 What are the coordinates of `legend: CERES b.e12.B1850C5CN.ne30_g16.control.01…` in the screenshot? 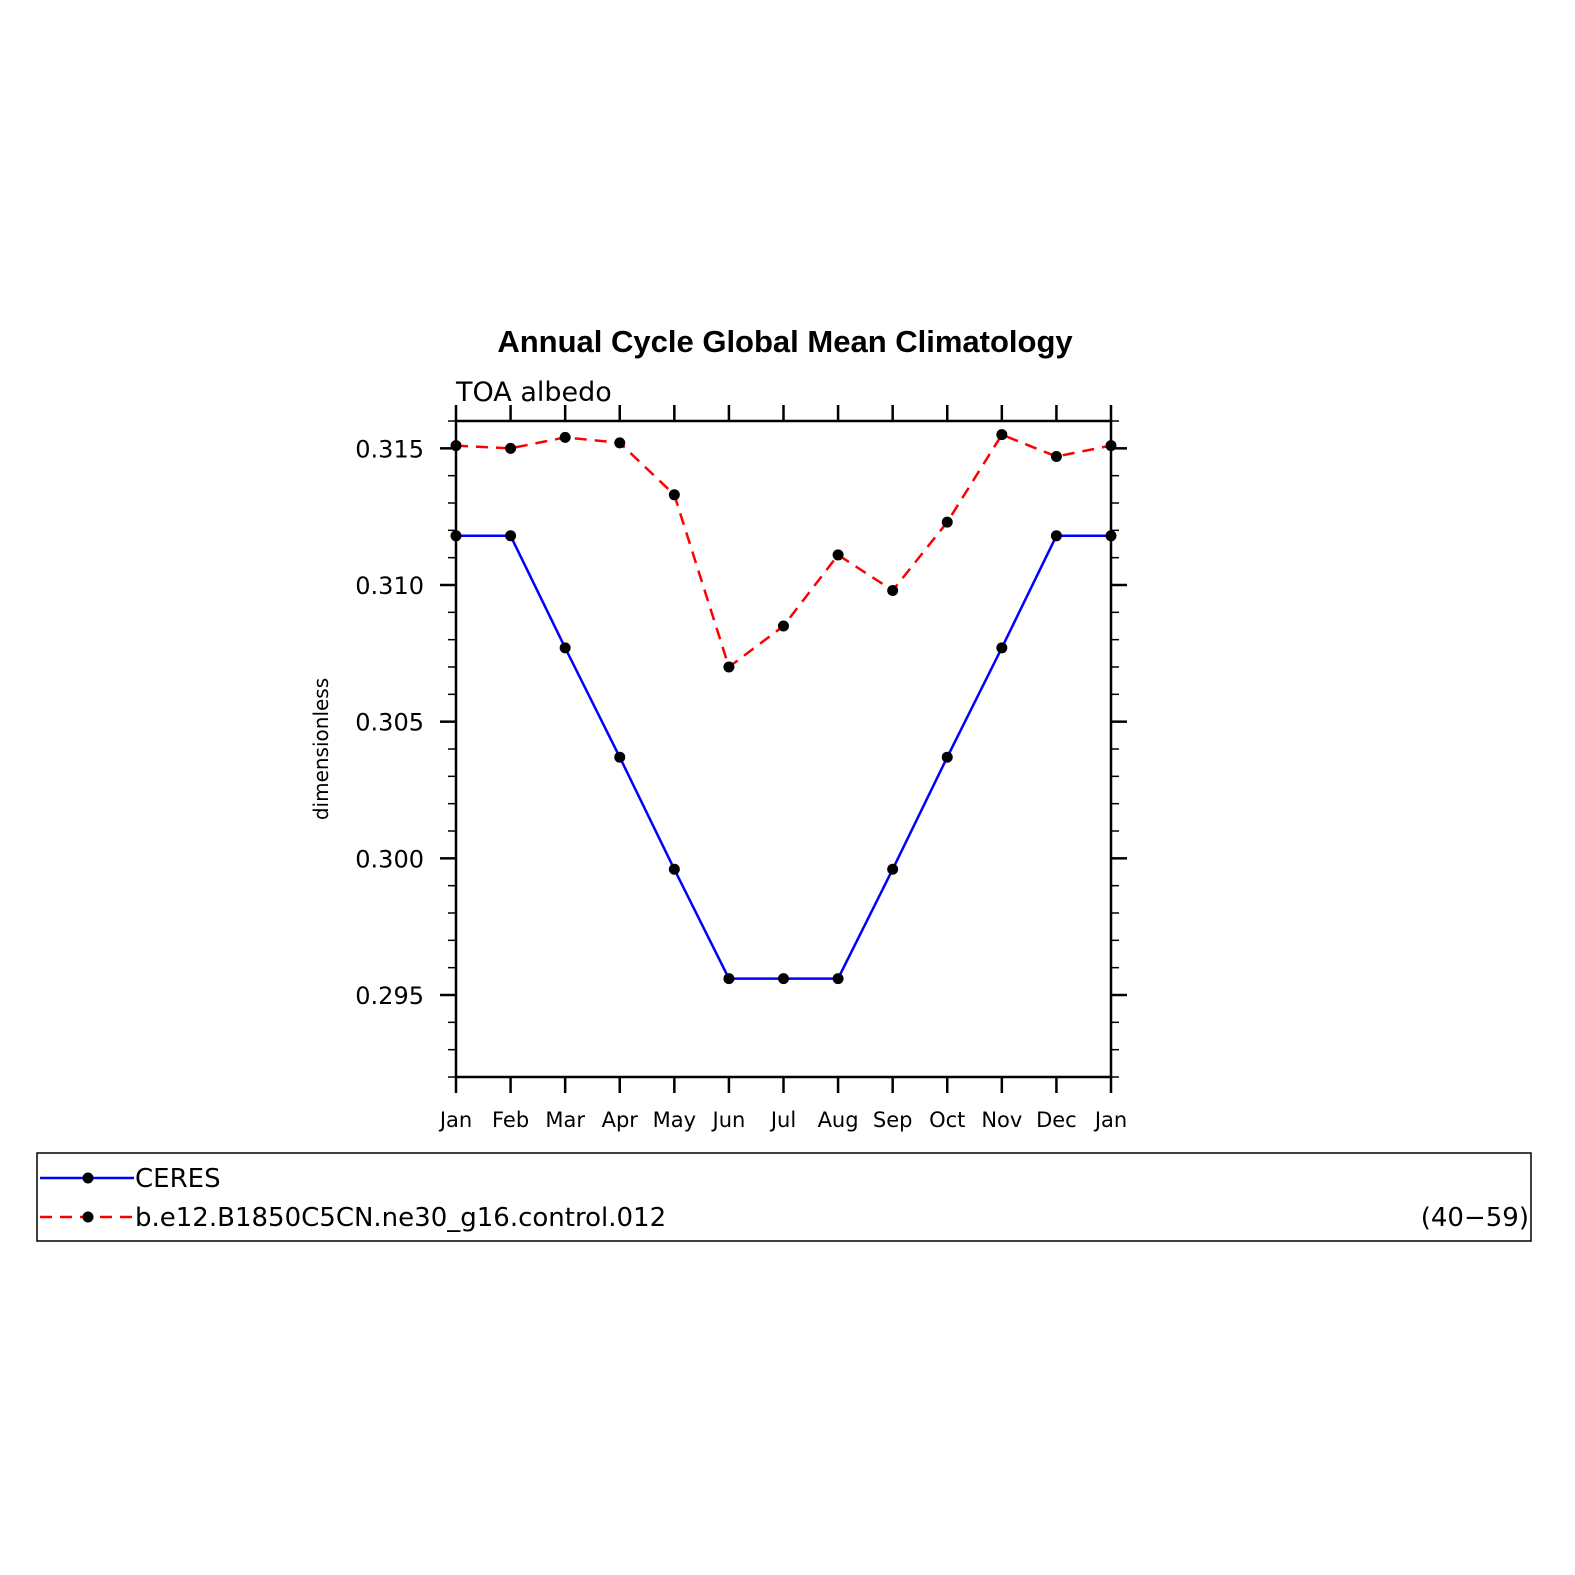 It's located at (353, 1198).